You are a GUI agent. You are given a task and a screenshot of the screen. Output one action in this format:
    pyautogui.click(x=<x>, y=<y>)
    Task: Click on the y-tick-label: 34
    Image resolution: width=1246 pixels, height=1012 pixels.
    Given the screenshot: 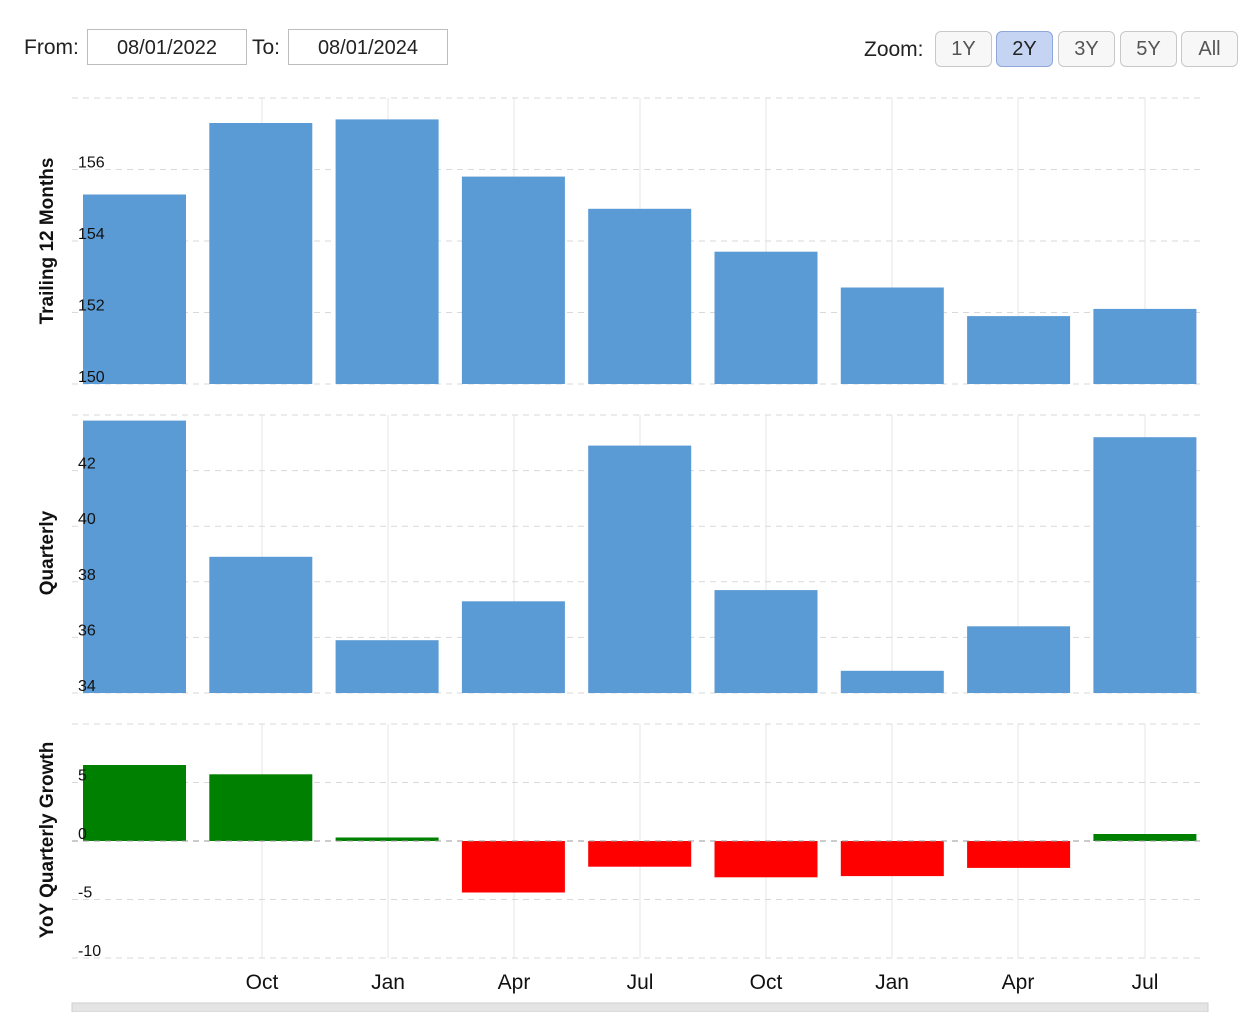 What is the action you would take?
    pyautogui.click(x=87, y=686)
    